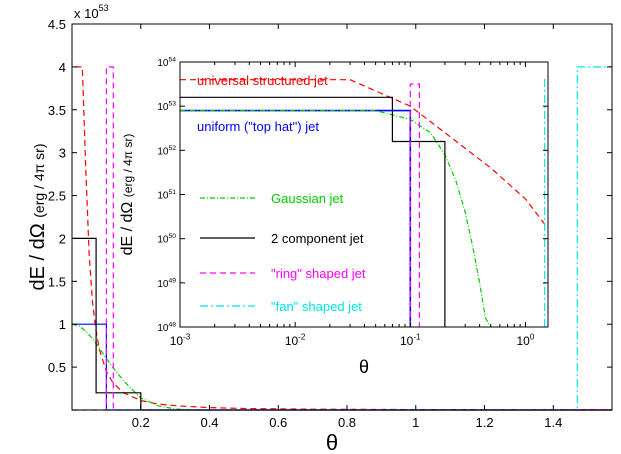  What do you see at coordinates (364, 367) in the screenshot?
I see `inset-x-axis-label: θ` at bounding box center [364, 367].